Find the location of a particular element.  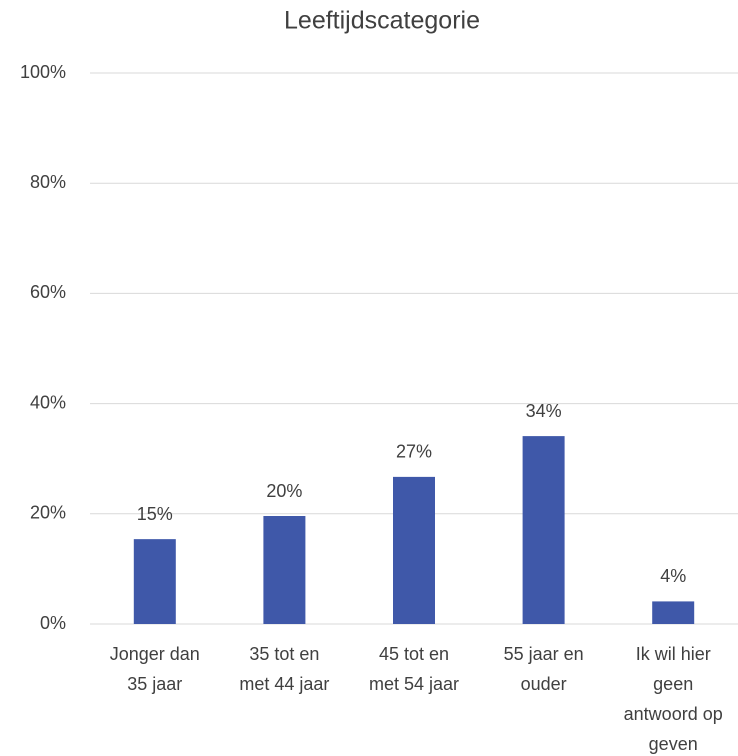

data-label: 4% is located at coordinates (673, 576).